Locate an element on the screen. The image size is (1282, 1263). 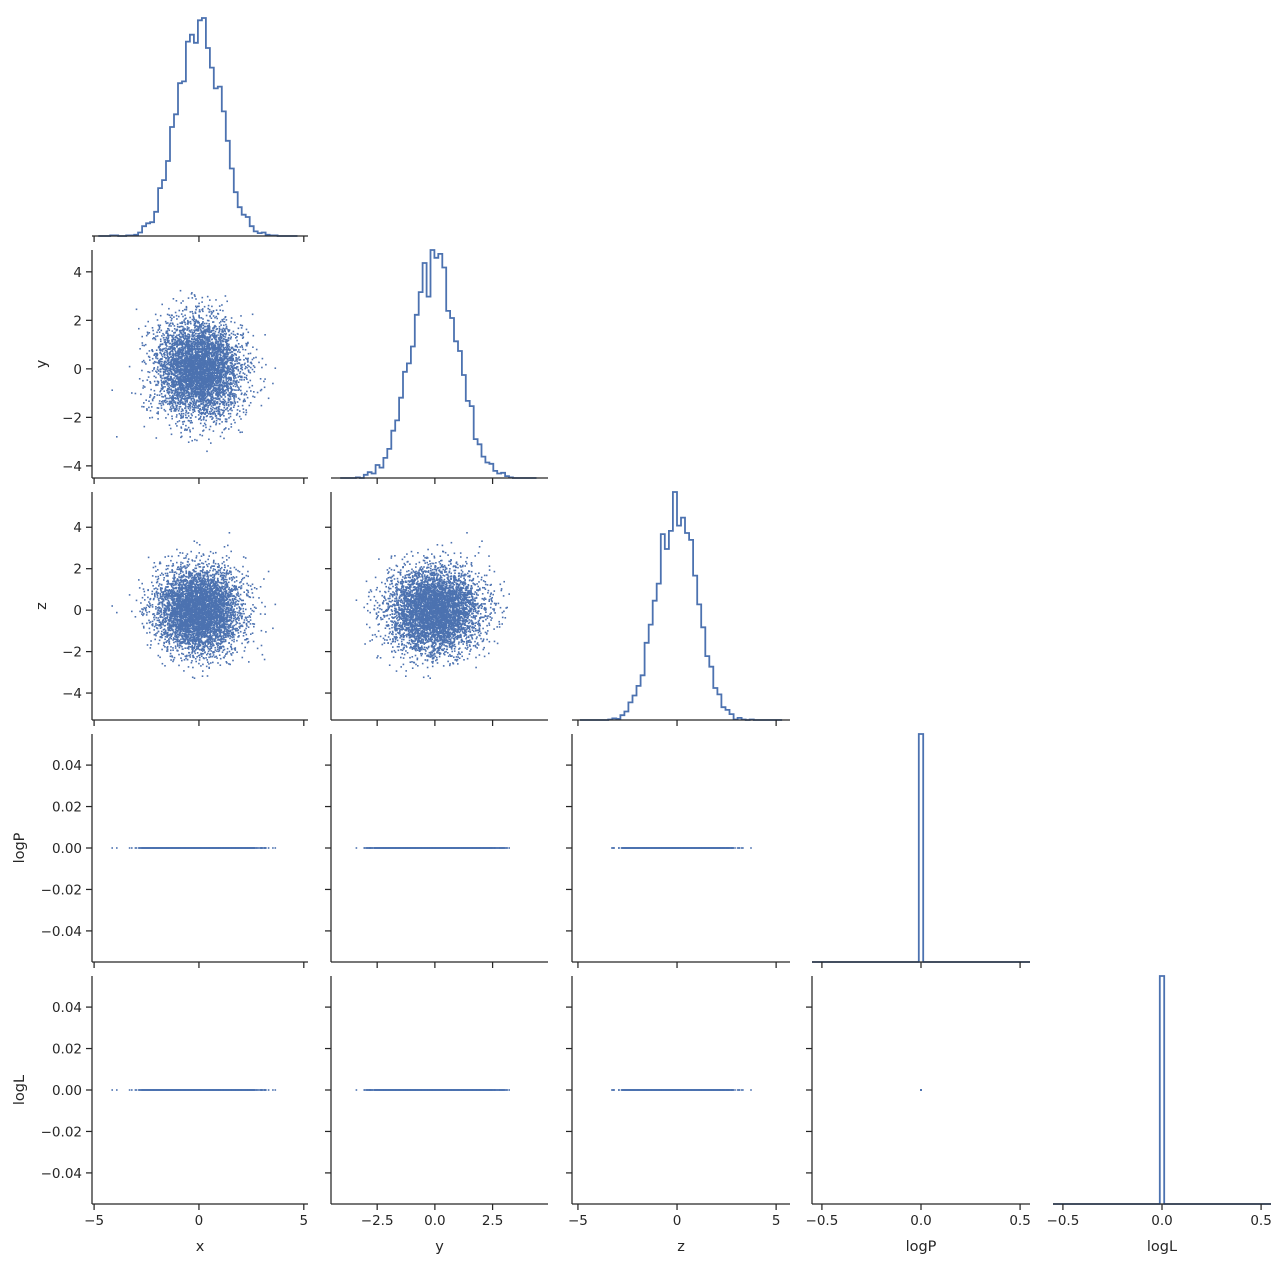
panel-x-vs-x is located at coordinates (200, 130).